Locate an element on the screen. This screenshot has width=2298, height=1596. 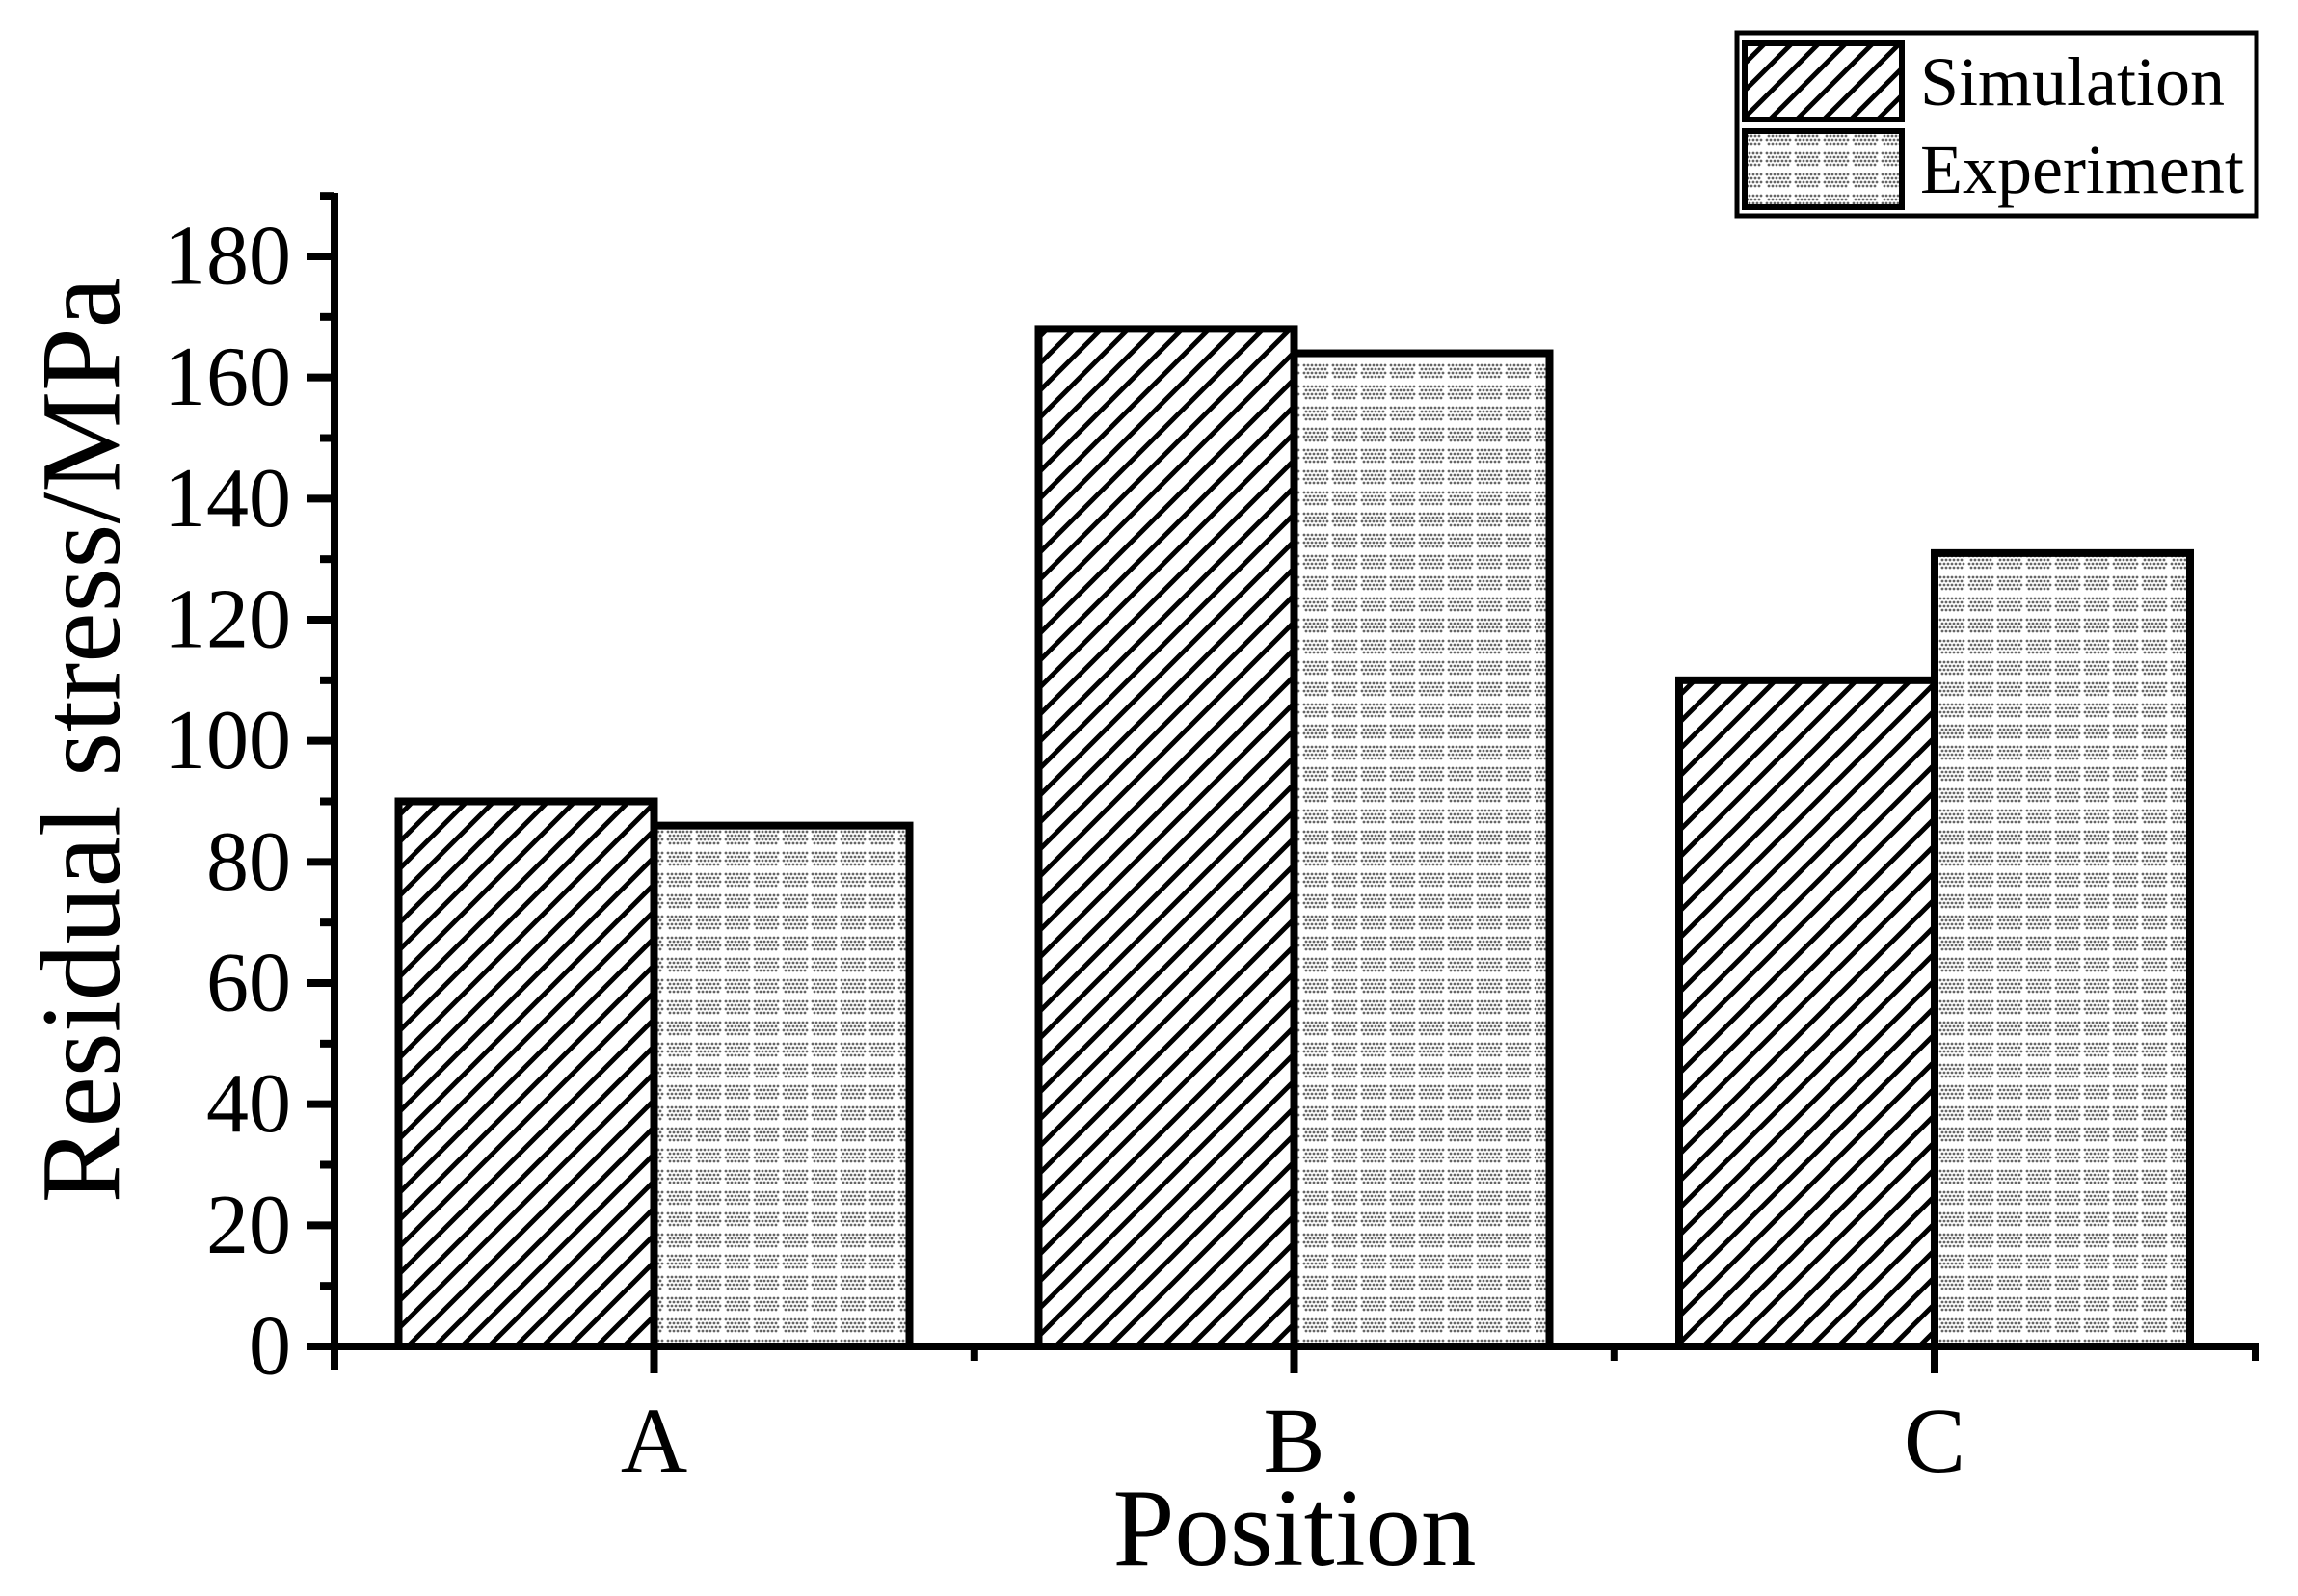
y-tick-label-0: 0 is located at coordinates (270, 1347).